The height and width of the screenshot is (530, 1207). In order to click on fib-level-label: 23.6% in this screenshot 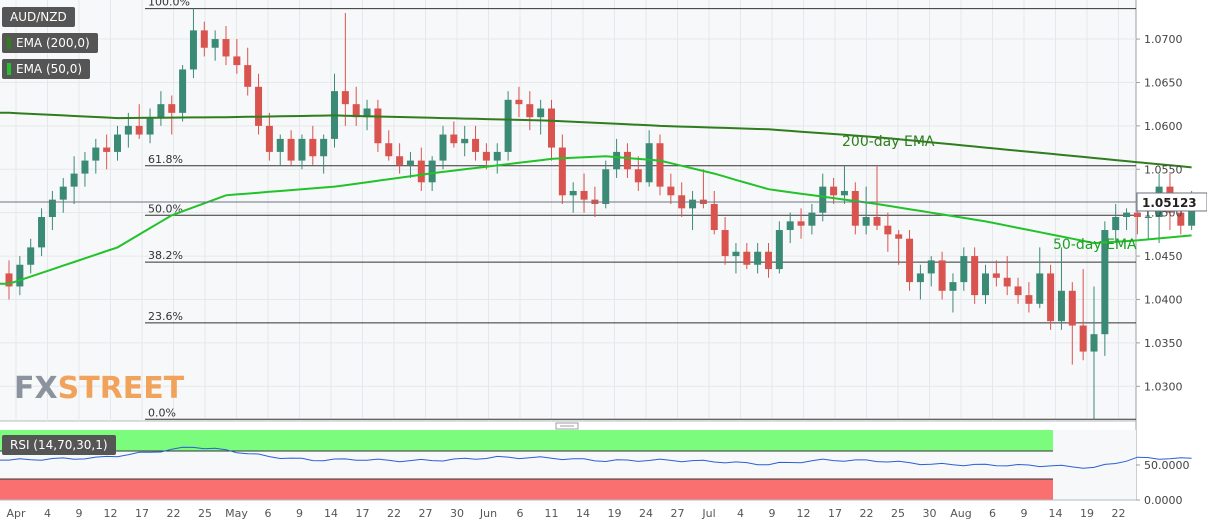, I will do `click(165, 316)`.